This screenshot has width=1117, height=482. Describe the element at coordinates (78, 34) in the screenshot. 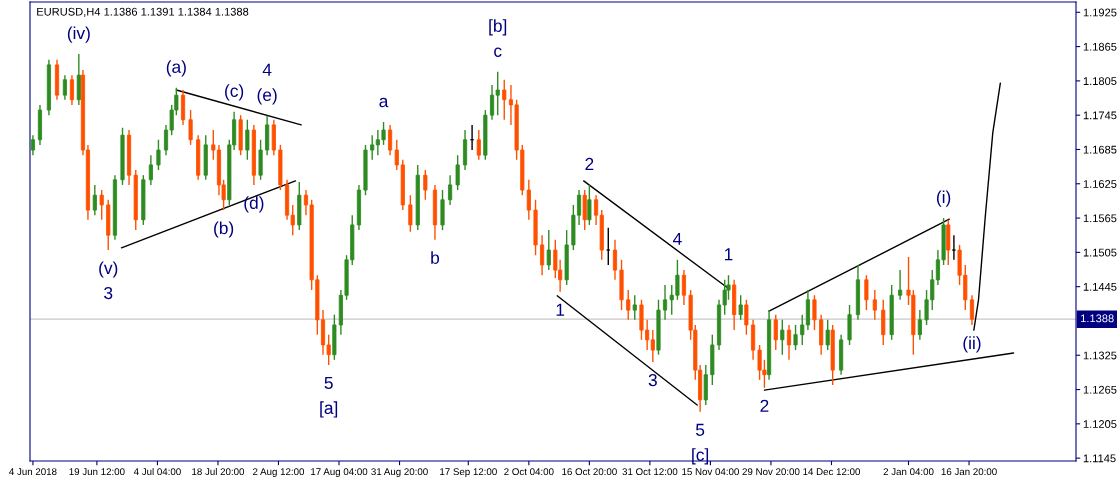

I see `annotation: (iv)` at that location.